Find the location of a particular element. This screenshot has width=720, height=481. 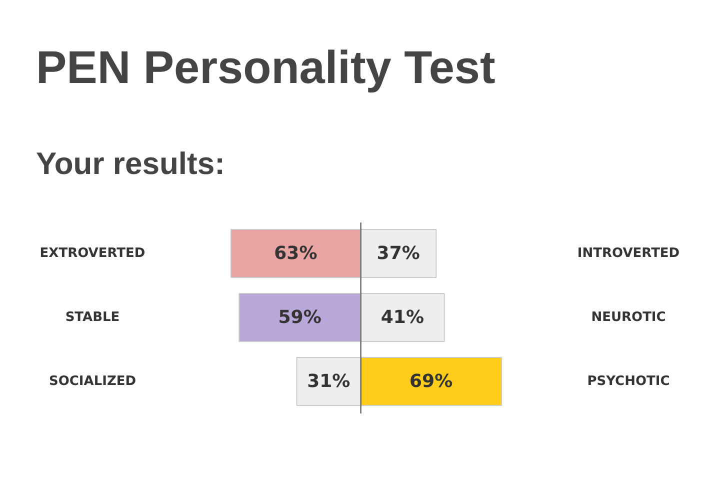

data-label: 41% is located at coordinates (402, 317).